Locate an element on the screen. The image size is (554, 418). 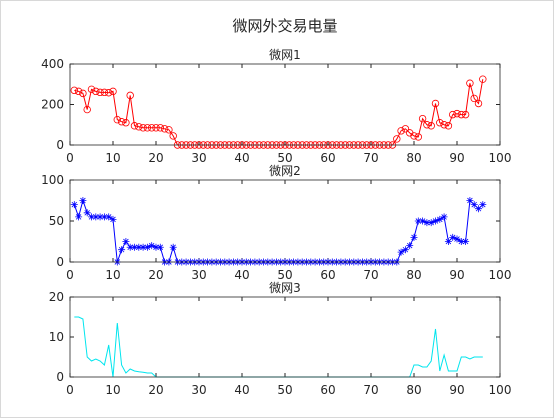
x-tick-label: 100 is located at coordinates (500, 158).